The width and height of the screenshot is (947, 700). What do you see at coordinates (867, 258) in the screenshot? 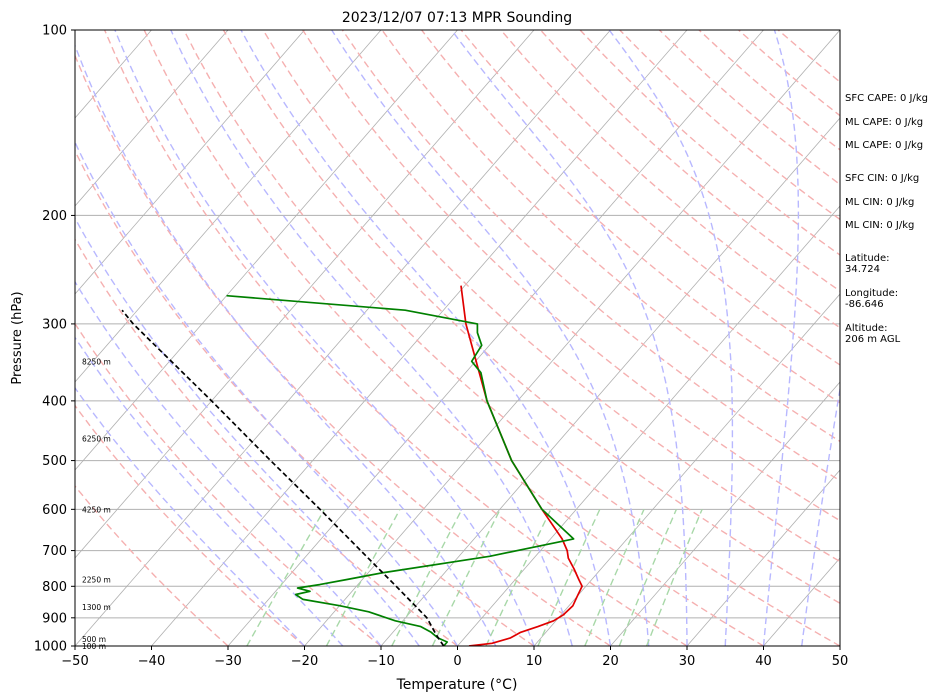
I see `latitude-heading: Latitude:` at bounding box center [867, 258].